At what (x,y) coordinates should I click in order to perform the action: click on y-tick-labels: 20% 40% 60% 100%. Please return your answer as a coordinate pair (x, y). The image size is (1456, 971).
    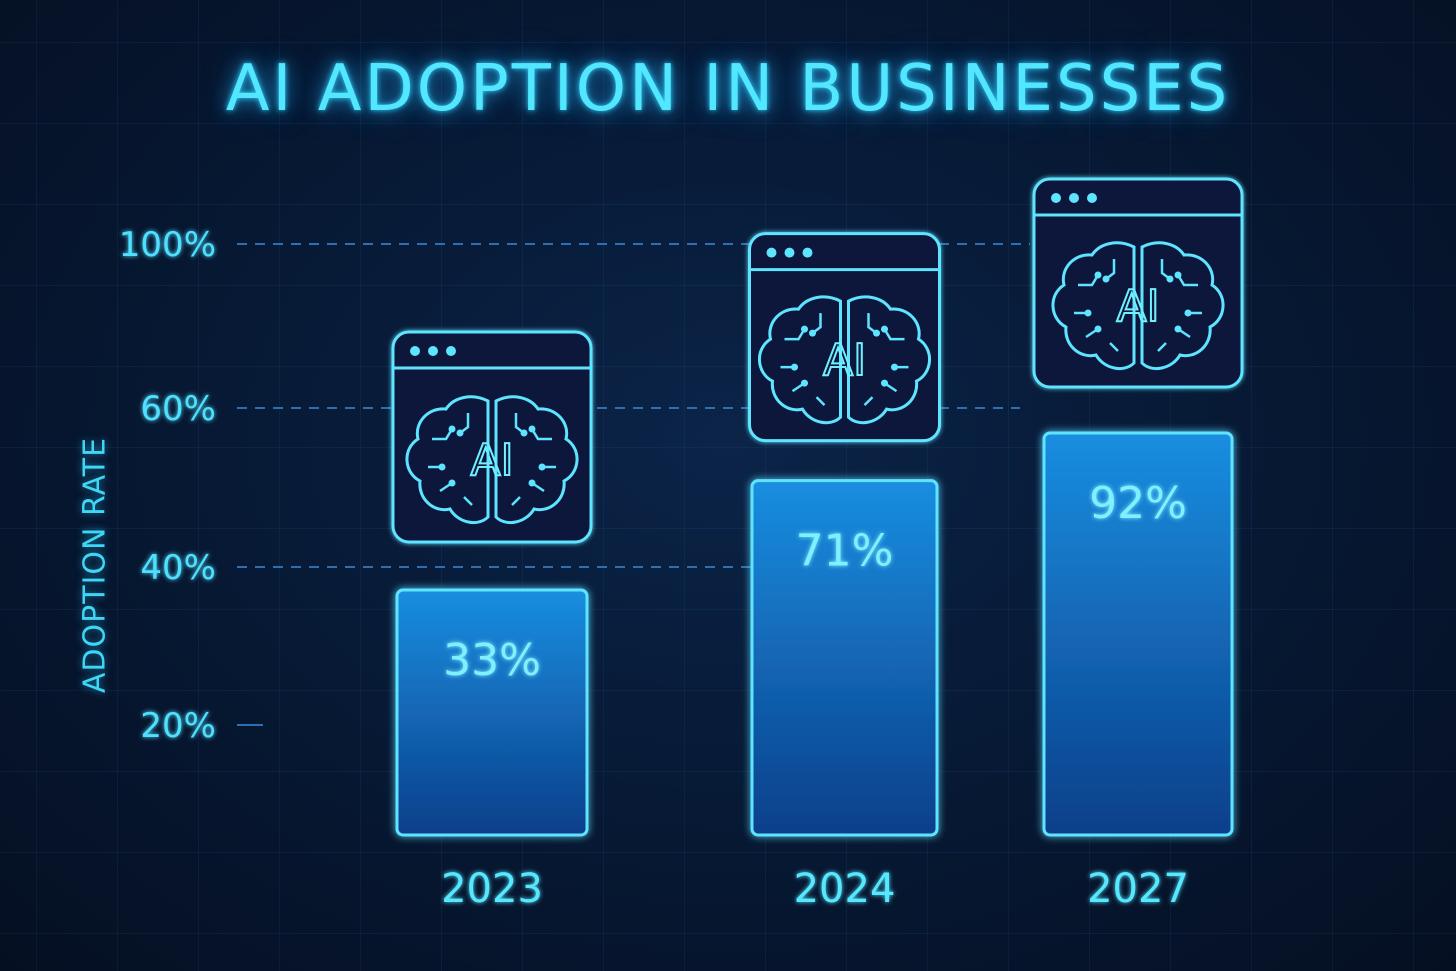
    Looking at the image, I should click on (167, 485).